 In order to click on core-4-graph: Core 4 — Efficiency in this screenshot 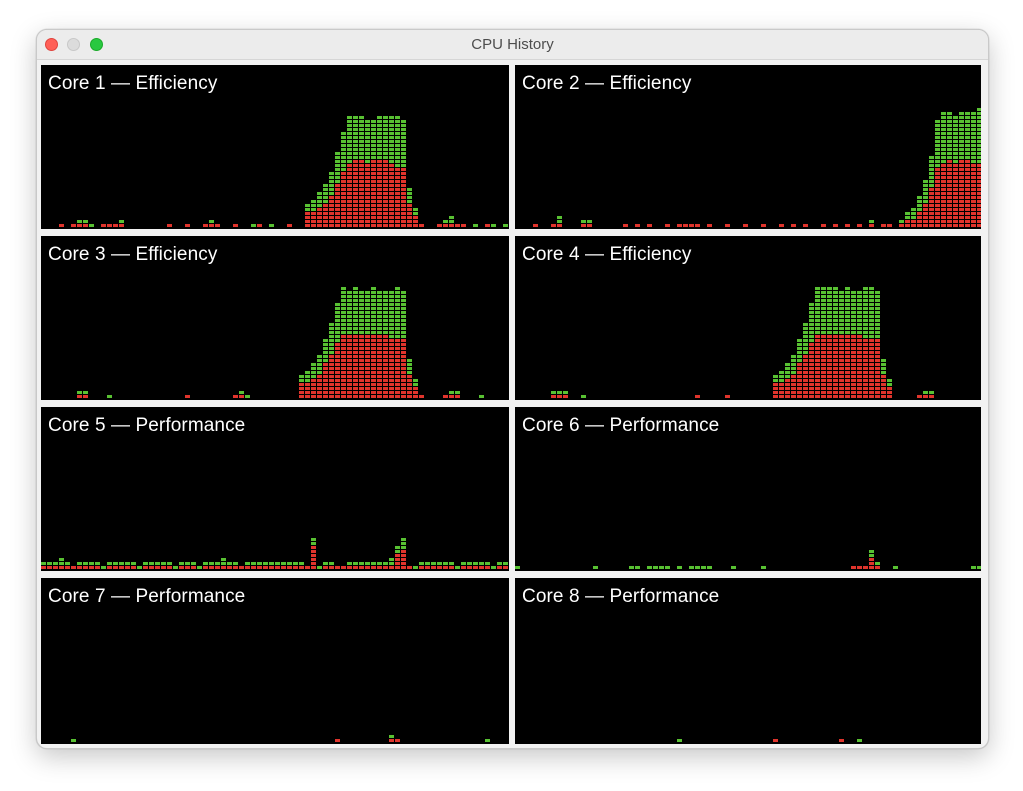, I will do `click(748, 318)`.